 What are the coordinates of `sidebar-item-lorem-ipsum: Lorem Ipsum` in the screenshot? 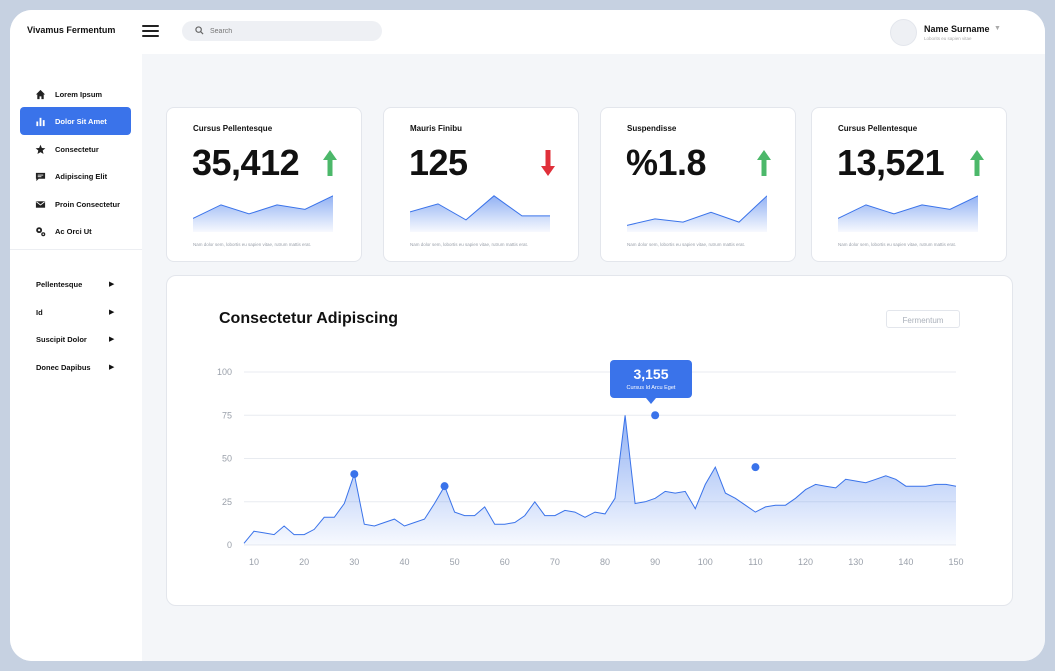 It's located at (75, 94).